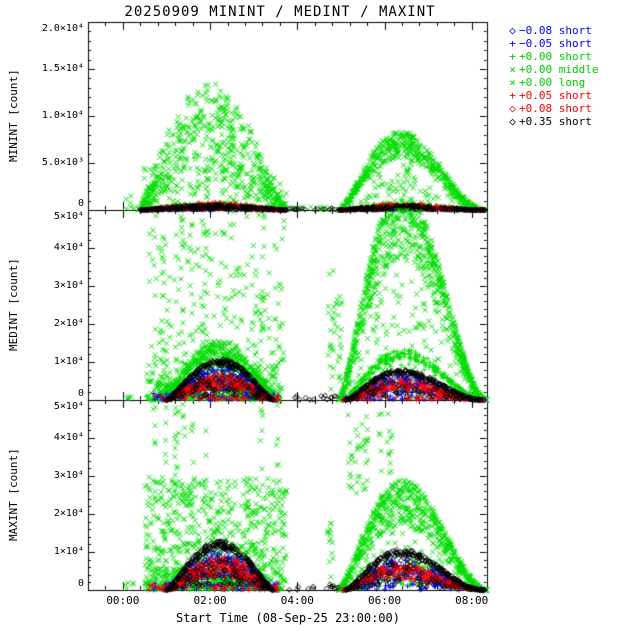 The height and width of the screenshot is (640, 640). What do you see at coordinates (62, 68) in the screenshot?
I see `y-tick-label: 1.5×10⁴` at bounding box center [62, 68].